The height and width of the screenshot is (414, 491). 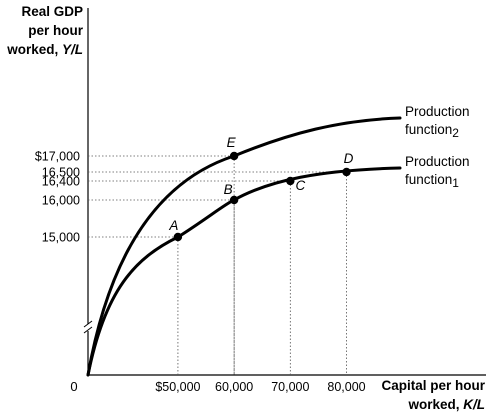 What do you see at coordinates (349, 158) in the screenshot?
I see `point-d-label: D` at bounding box center [349, 158].